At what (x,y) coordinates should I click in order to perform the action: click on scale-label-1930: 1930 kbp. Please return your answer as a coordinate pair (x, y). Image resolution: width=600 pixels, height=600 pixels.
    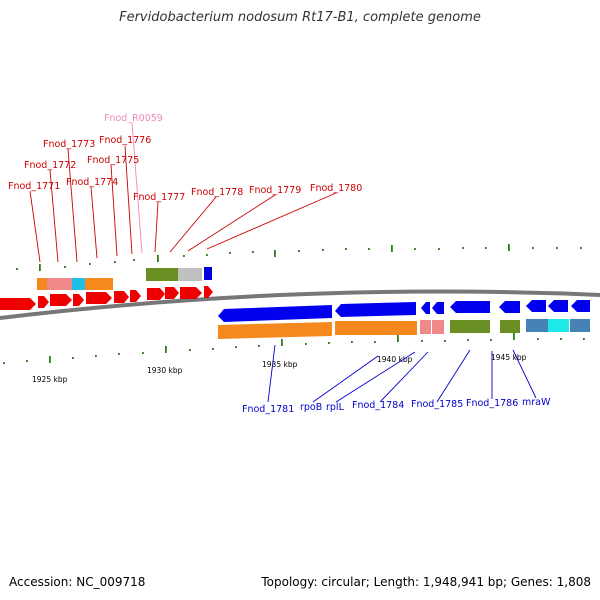
    Looking at the image, I should click on (165, 370).